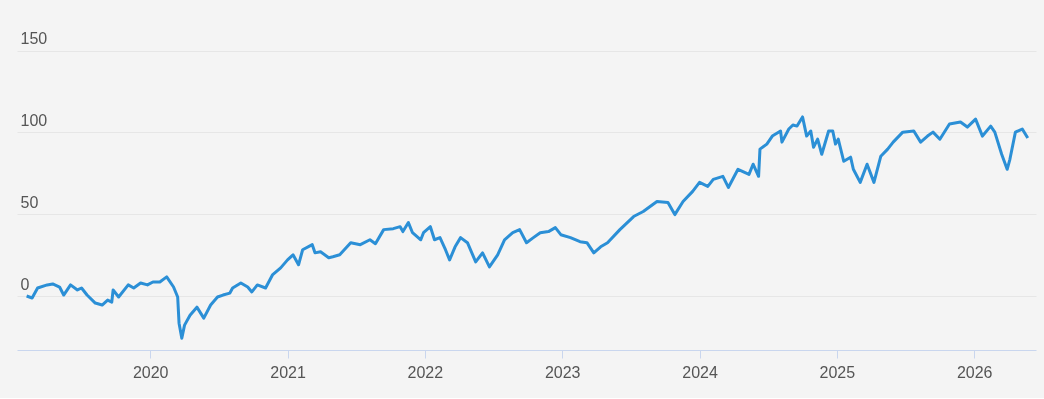  What do you see at coordinates (974, 372) in the screenshot?
I see `x-tick-label: 2026` at bounding box center [974, 372].